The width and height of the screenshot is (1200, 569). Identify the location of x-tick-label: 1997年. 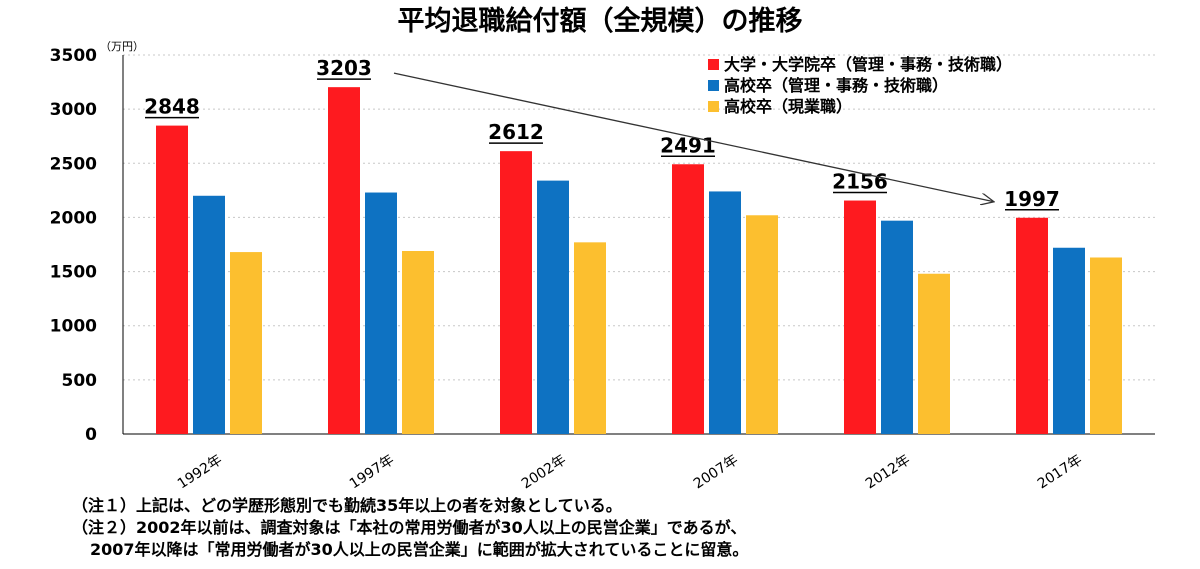
(372, 471).